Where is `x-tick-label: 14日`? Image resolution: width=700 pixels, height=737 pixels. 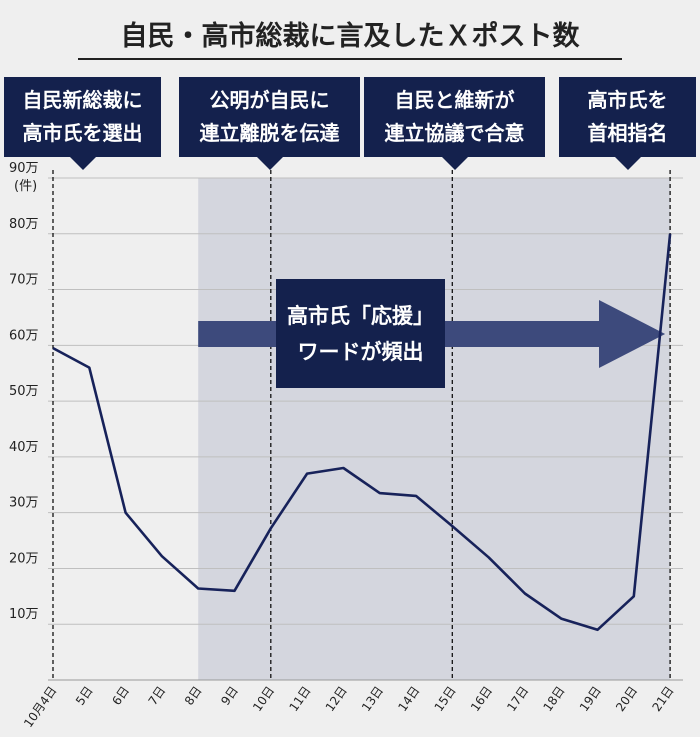 x-tick-label: 14日 is located at coordinates (408, 699).